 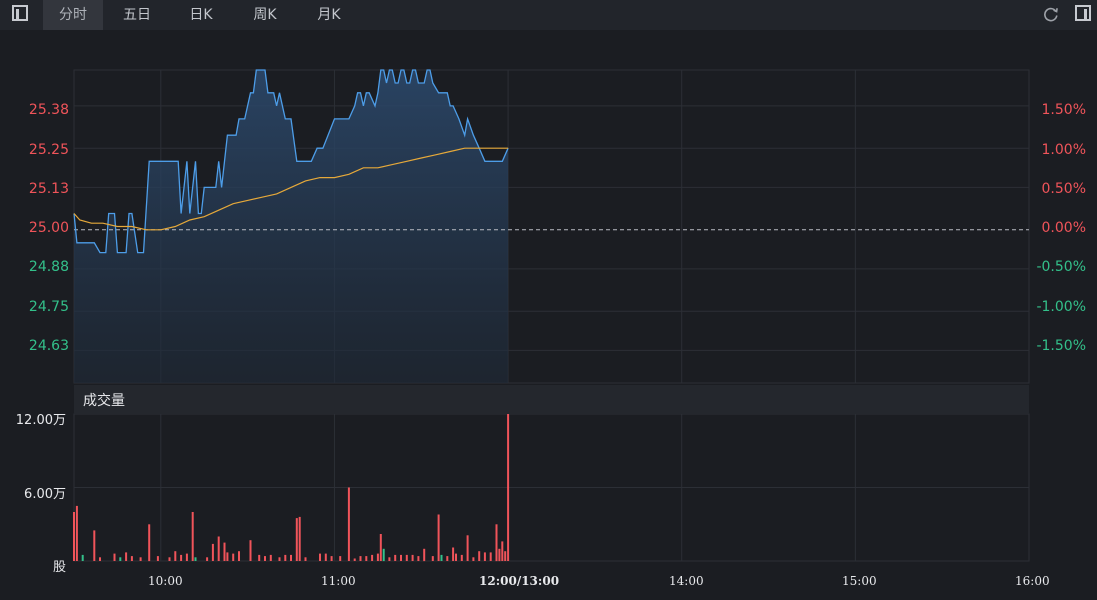 I want to click on x-tick: 10:00, so click(x=165, y=581).